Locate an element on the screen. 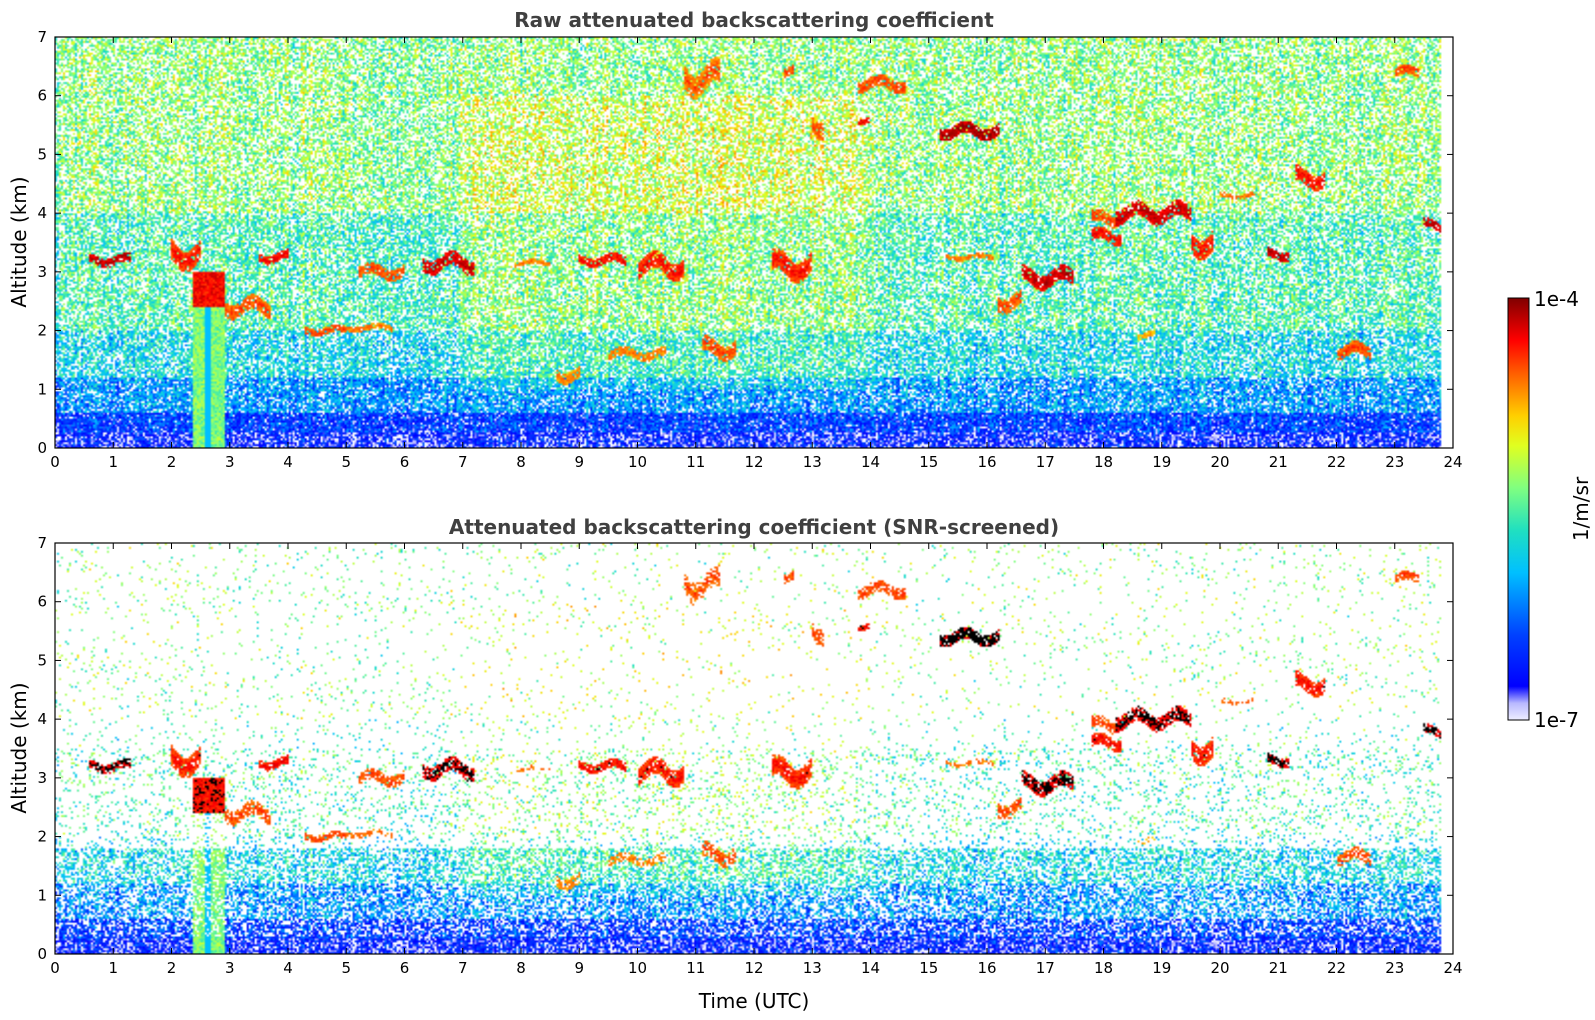  colorbar-min-label: 1e-7 is located at coordinates (1556, 720).